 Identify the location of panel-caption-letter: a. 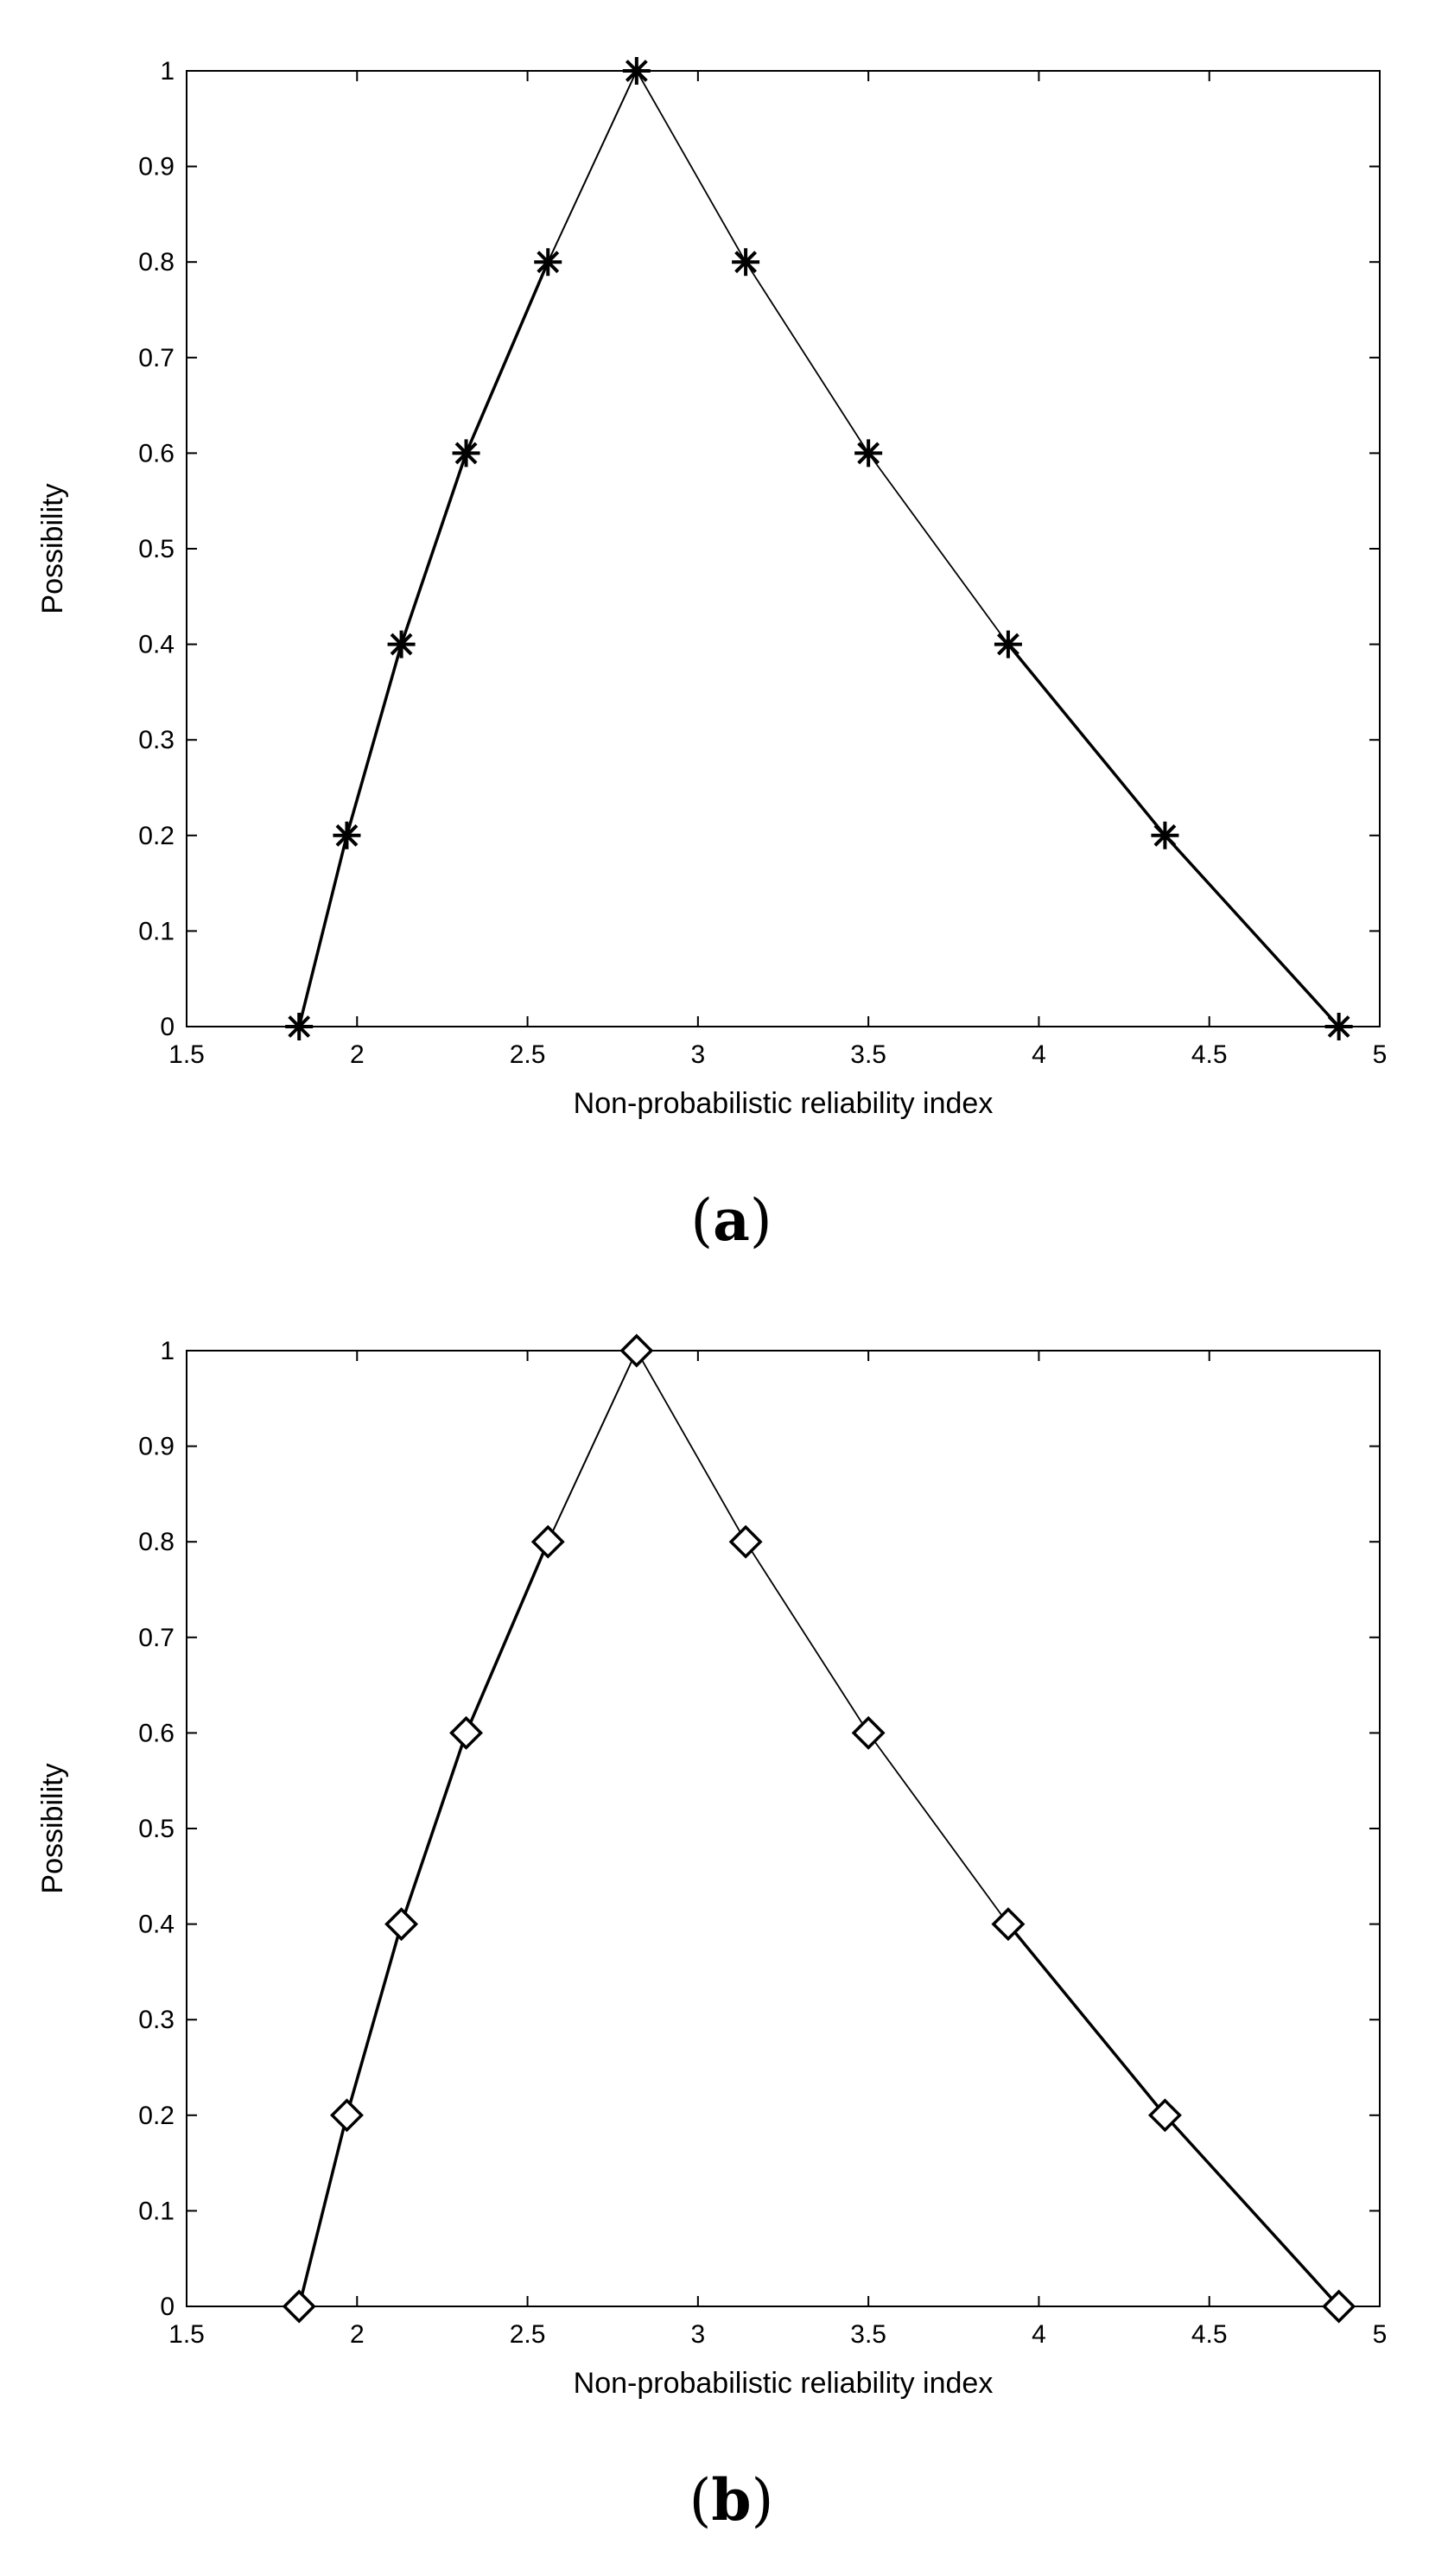
(731, 1220).